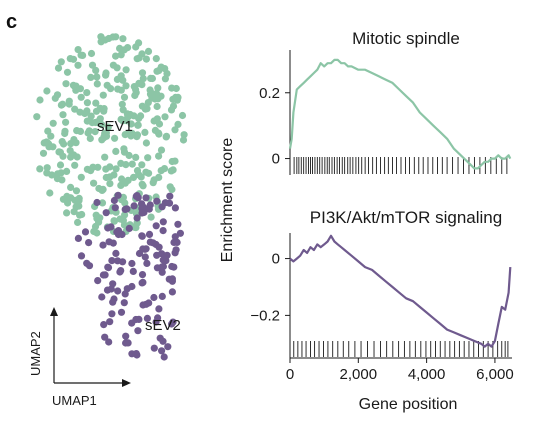  Describe the element at coordinates (74, 400) in the screenshot. I see `umap1-label: UMAP1` at that location.